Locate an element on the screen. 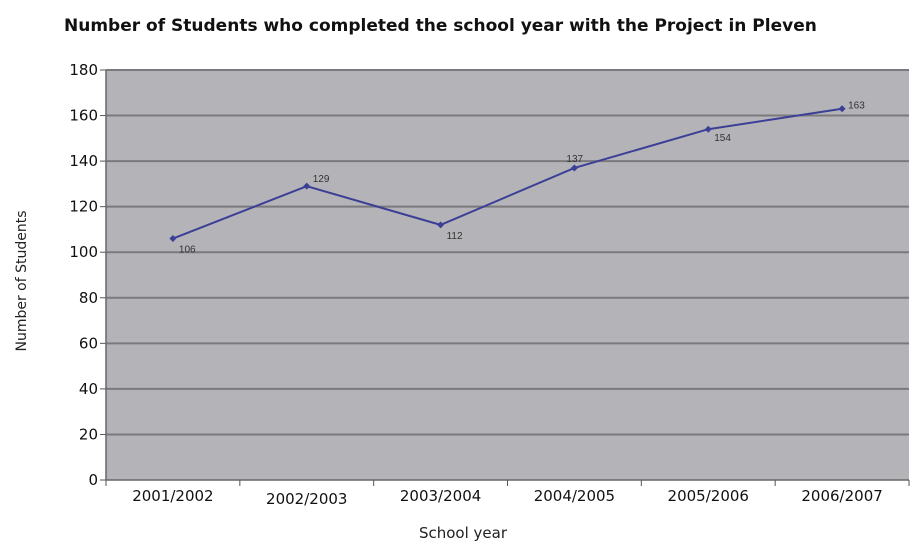  data-label: 137 is located at coordinates (574, 159).